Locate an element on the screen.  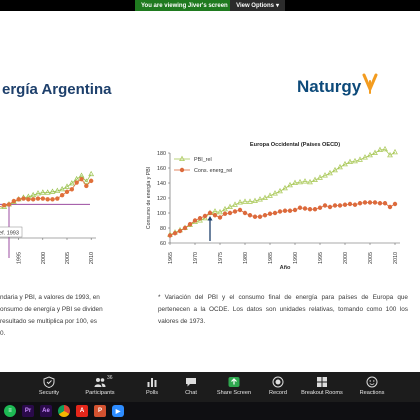
toolbar-label: Record is located at coordinates (278, 393).